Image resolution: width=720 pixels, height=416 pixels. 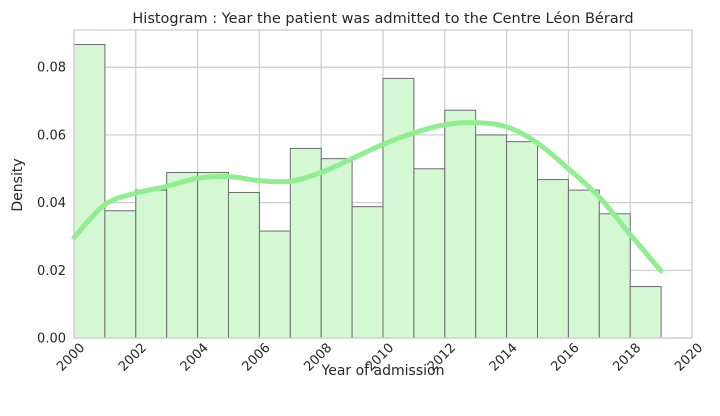 I want to click on histogram-bar-2015, so click(x=553, y=259).